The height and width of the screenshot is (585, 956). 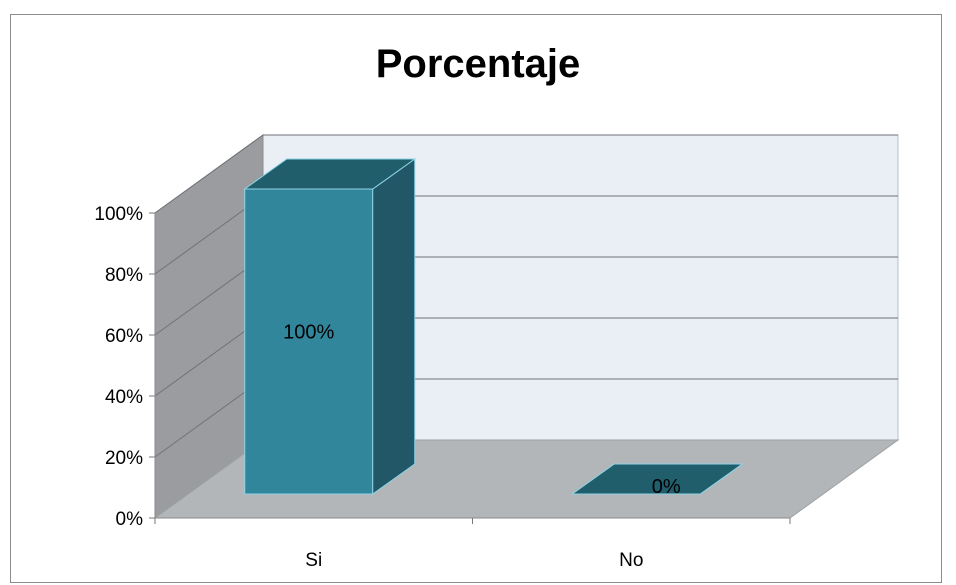 I want to click on x-tick-label-0: Si, so click(x=313, y=560).